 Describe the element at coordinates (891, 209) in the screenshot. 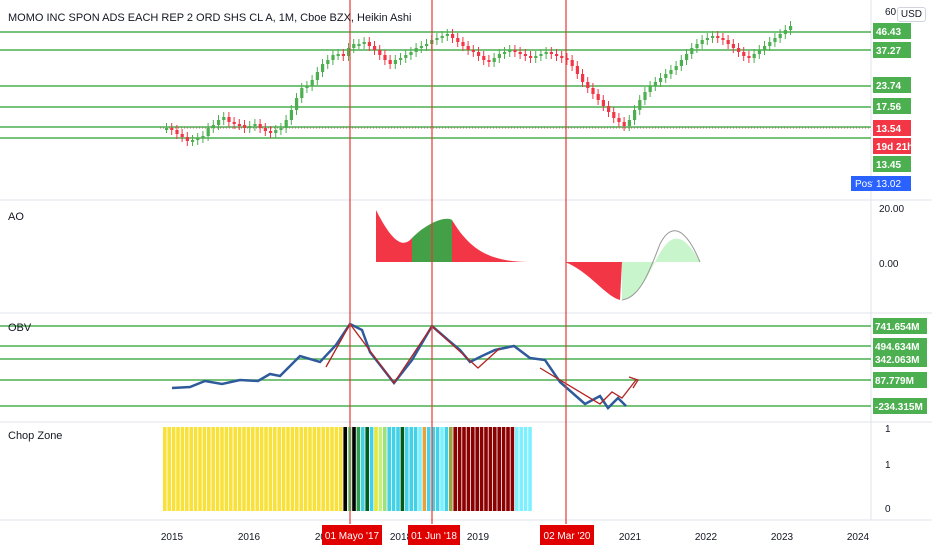

I see `ao-axis-tick: 20.00` at that location.